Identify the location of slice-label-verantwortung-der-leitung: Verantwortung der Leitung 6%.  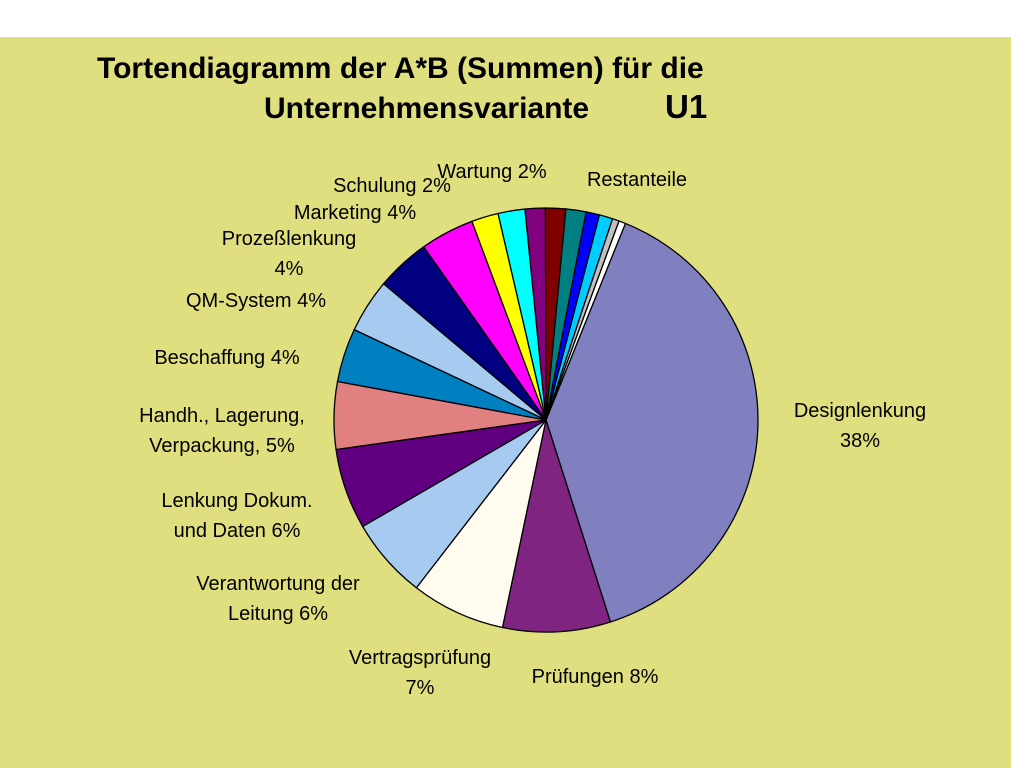
(278, 599).